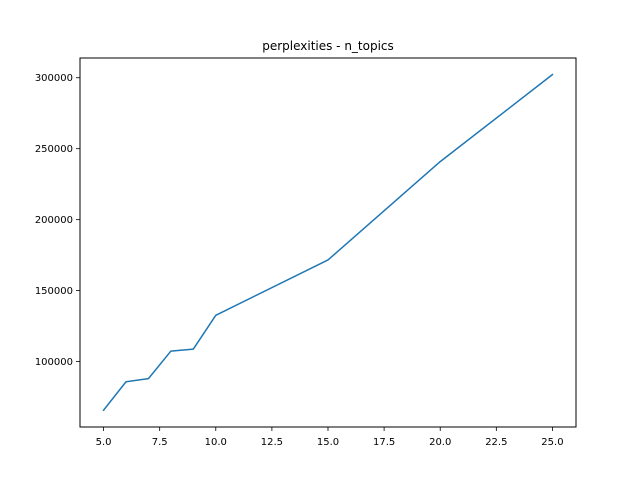 The height and width of the screenshot is (480, 640). I want to click on y-tick-label: 150000, so click(54, 291).